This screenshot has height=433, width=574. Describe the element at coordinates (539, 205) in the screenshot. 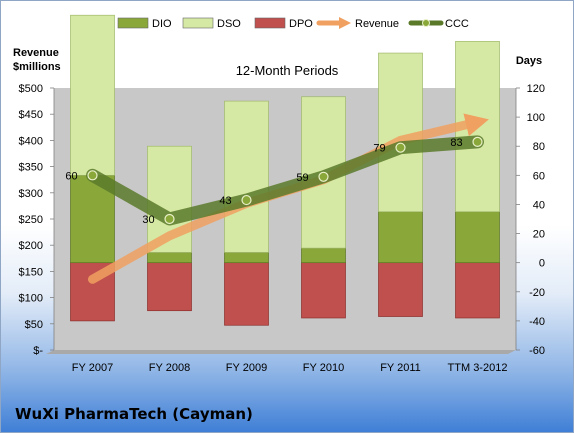

I see `y-right-tick-label: 40` at that location.